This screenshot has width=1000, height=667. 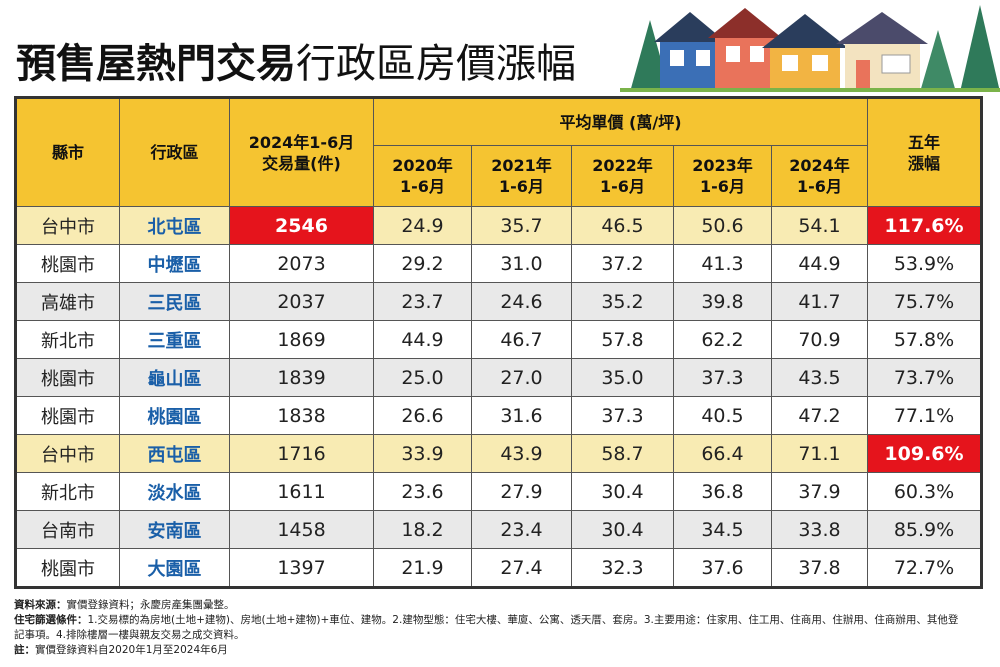 What do you see at coordinates (174, 339) in the screenshot?
I see `district-cell: 三重區` at bounding box center [174, 339].